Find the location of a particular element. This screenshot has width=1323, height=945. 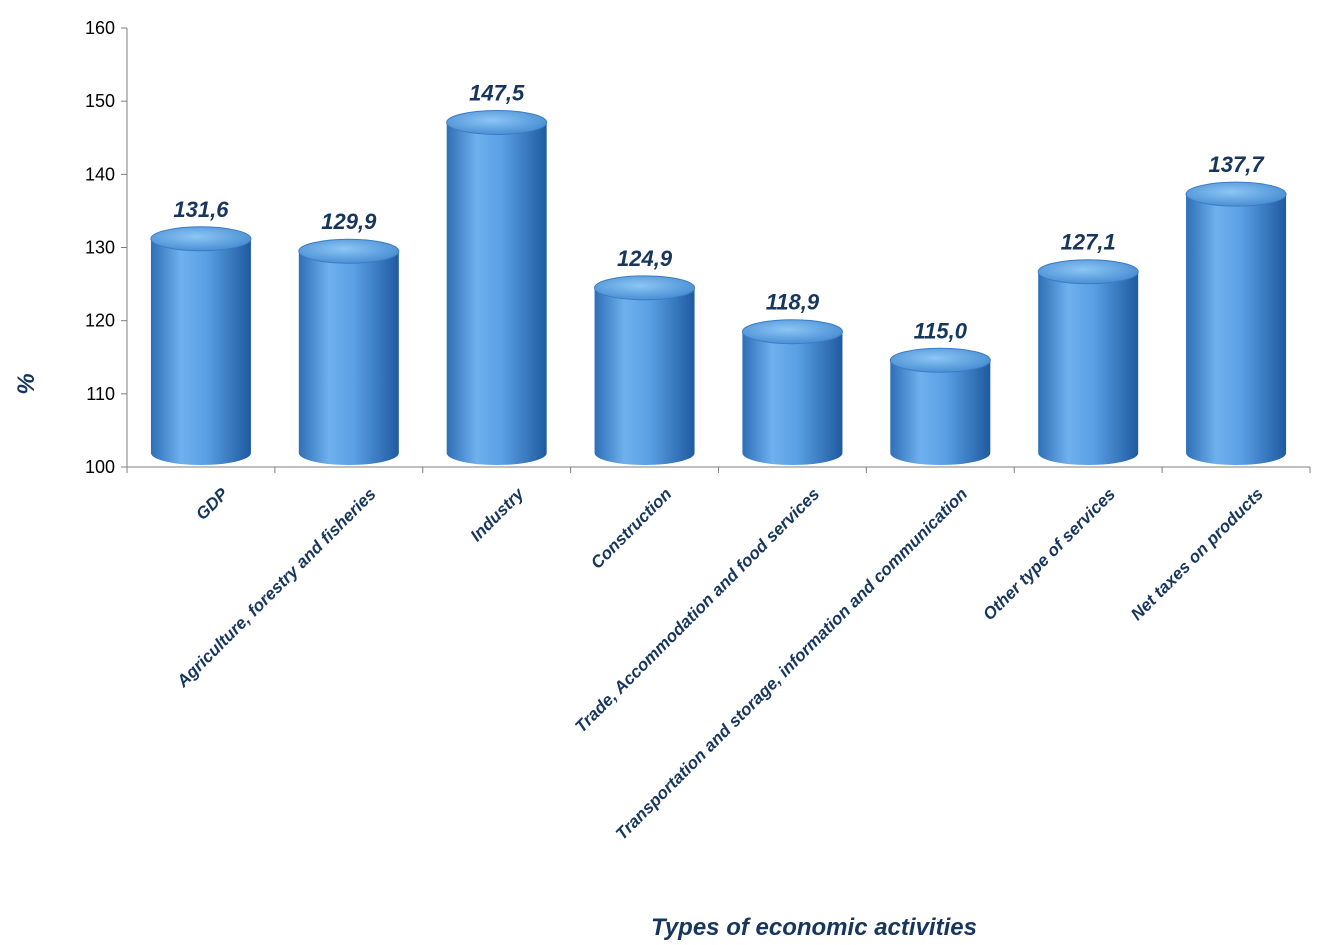

y-tick-label: 130 is located at coordinates (100, 248).